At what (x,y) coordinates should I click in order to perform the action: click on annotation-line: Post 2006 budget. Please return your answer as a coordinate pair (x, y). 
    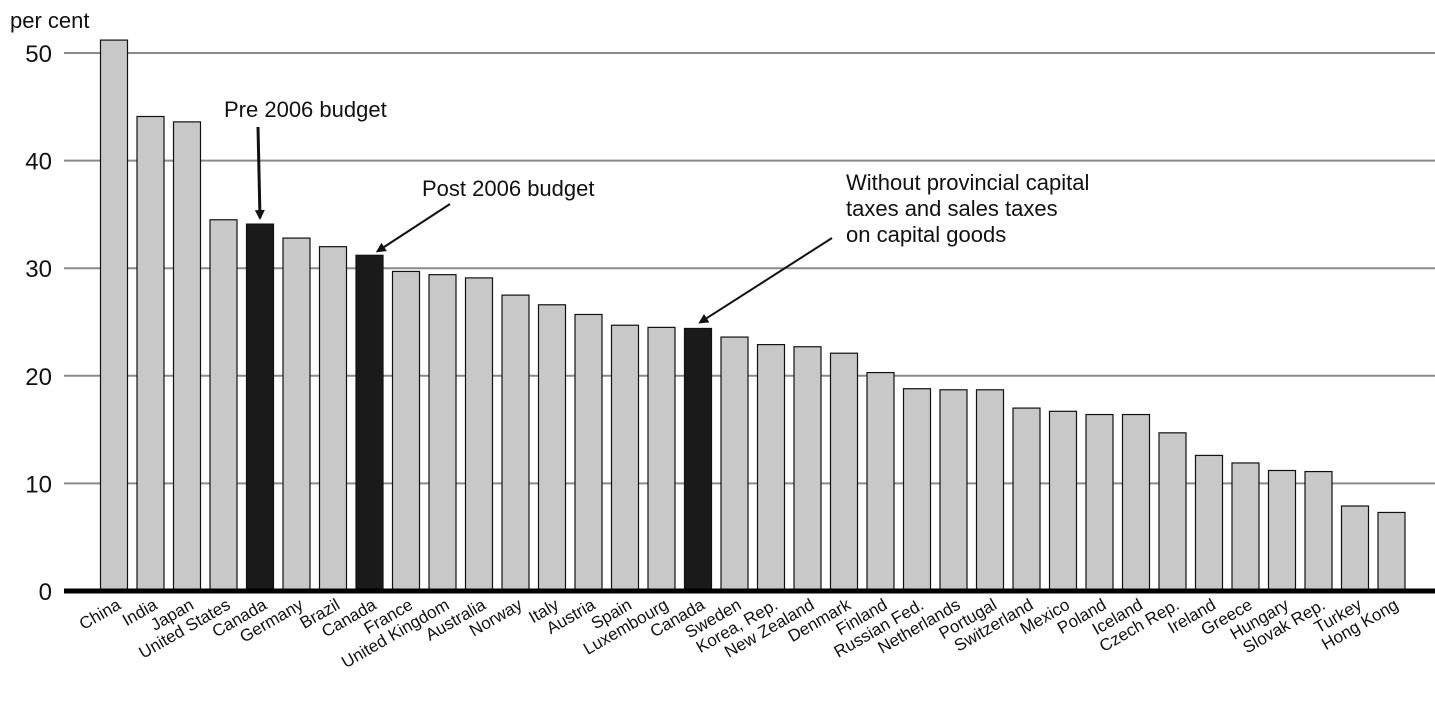
    Looking at the image, I should click on (508, 188).